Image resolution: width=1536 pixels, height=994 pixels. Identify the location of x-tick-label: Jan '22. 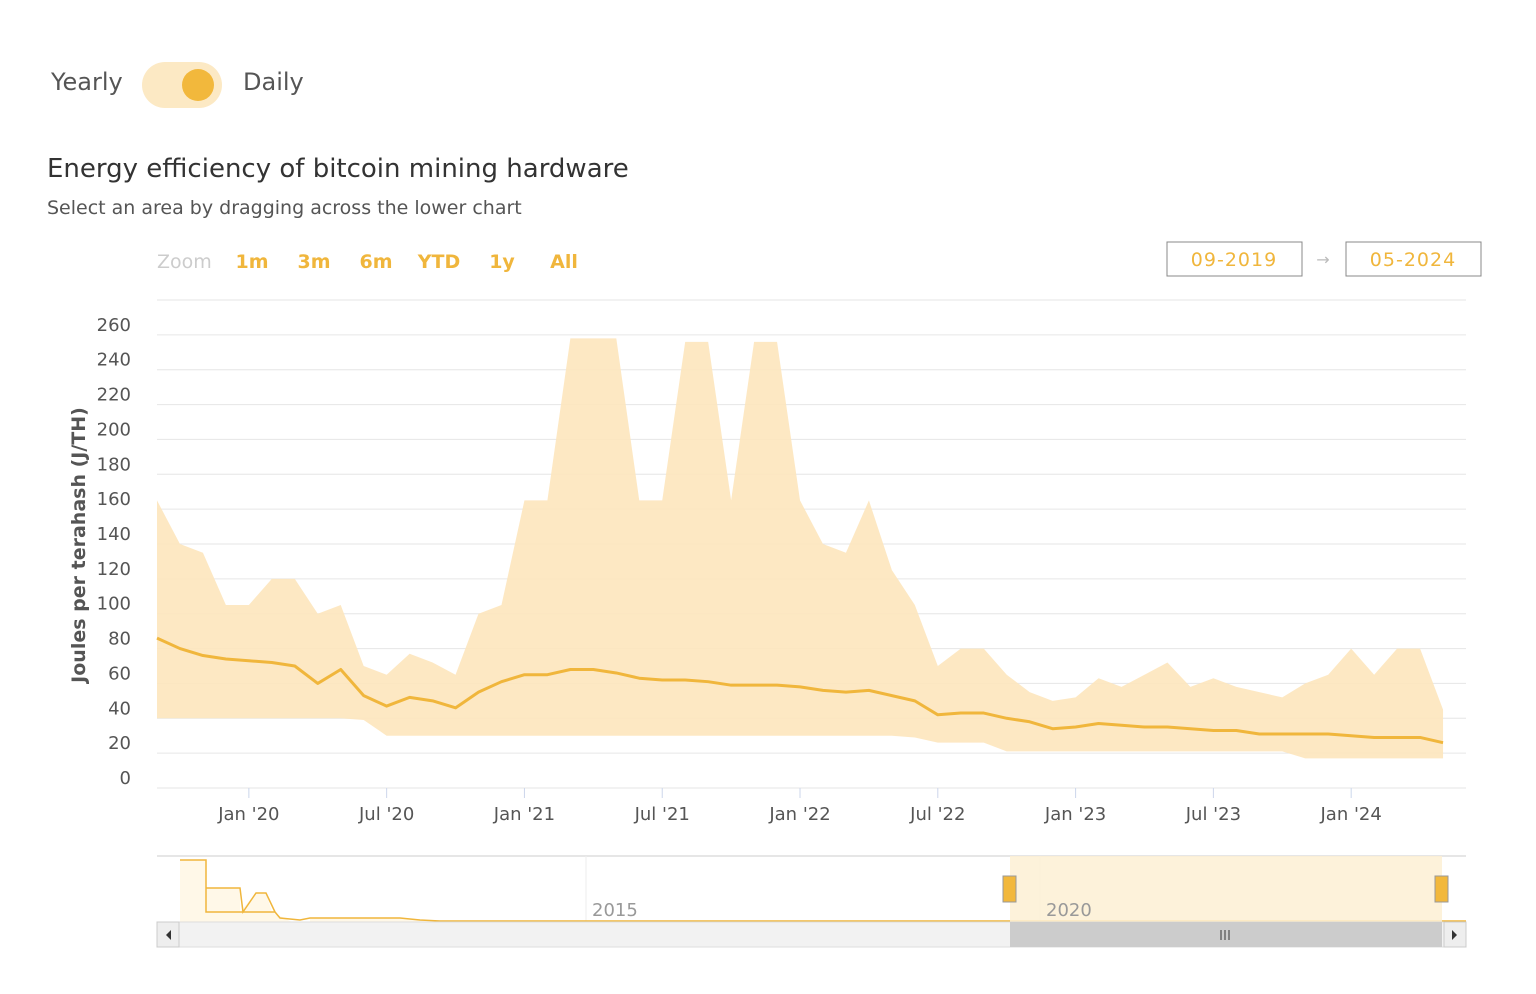
(799, 814).